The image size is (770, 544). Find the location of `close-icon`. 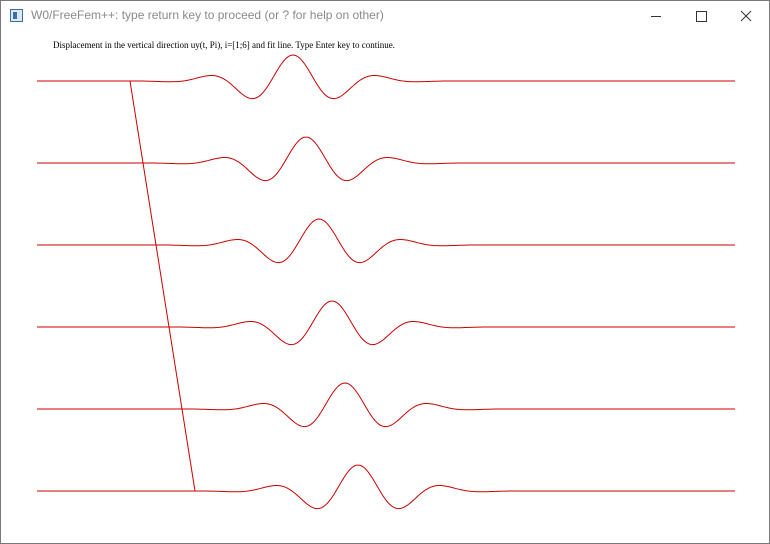

close-icon is located at coordinates (746, 16).